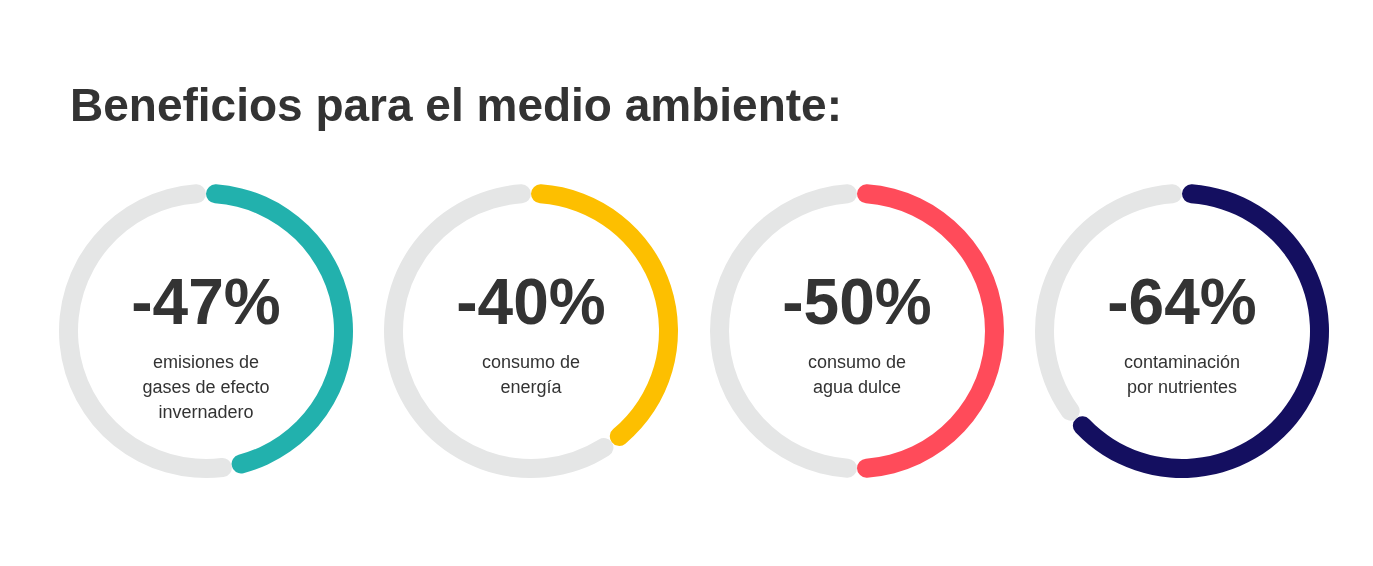 This screenshot has height=566, width=1373. Describe the element at coordinates (857, 387) in the screenshot. I see `text: agua dulce` at that location.